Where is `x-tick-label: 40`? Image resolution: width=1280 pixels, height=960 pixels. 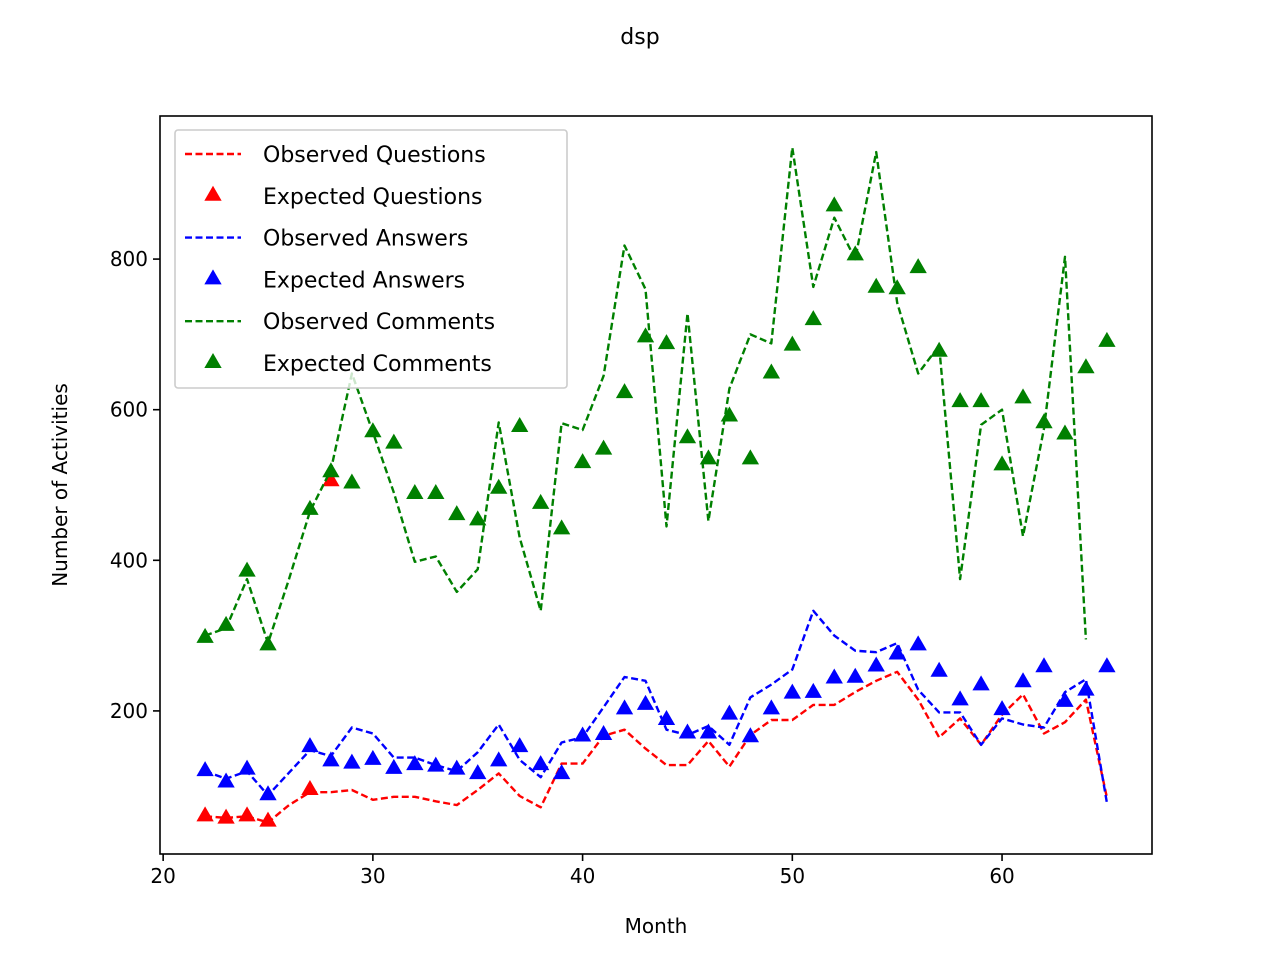 x-tick-label: 40 is located at coordinates (582, 876).